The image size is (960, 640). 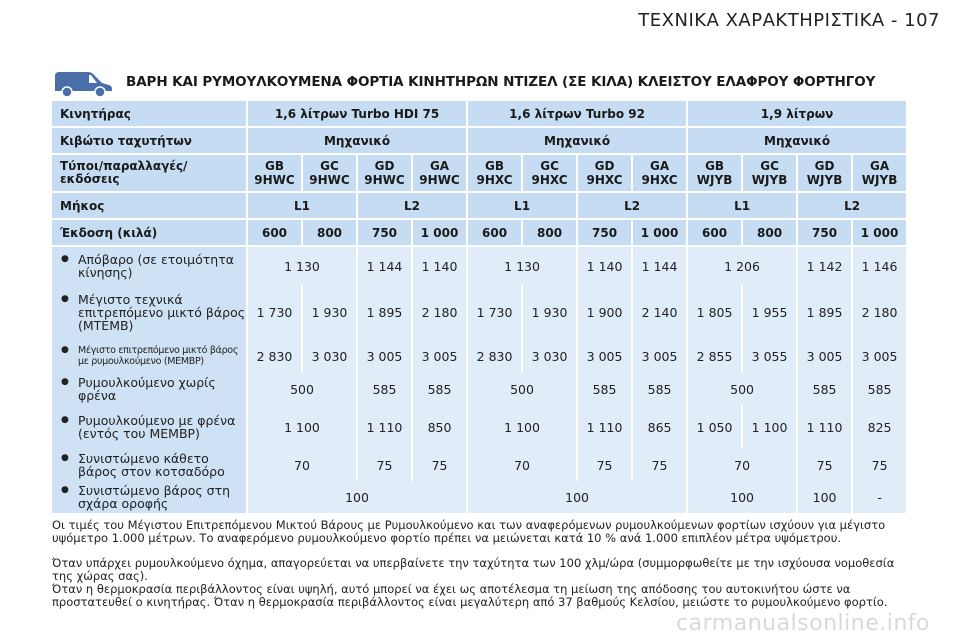 I want to click on value-cell: 1 146, so click(x=879, y=266).